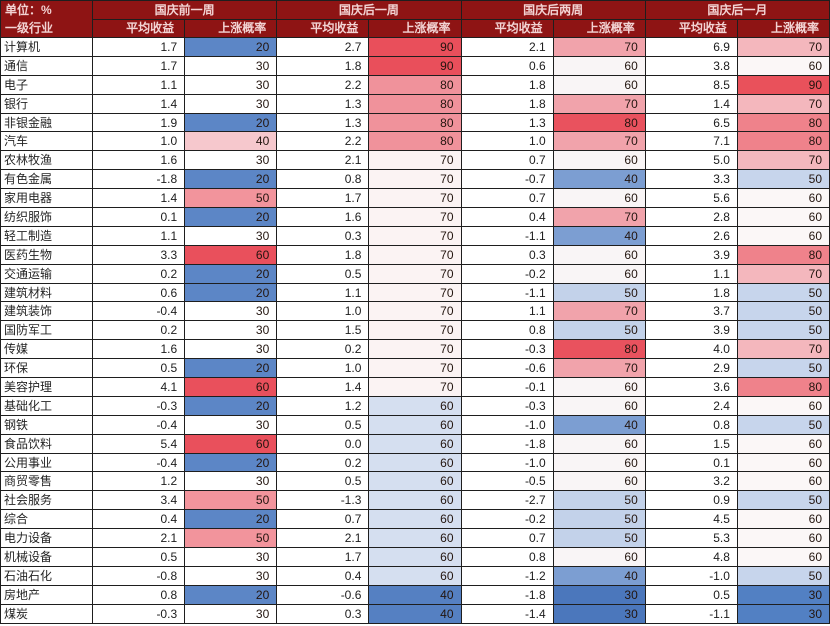 Image resolution: width=830 pixels, height=626 pixels. I want to click on avg-return-cell: -0.8, so click(138, 575).